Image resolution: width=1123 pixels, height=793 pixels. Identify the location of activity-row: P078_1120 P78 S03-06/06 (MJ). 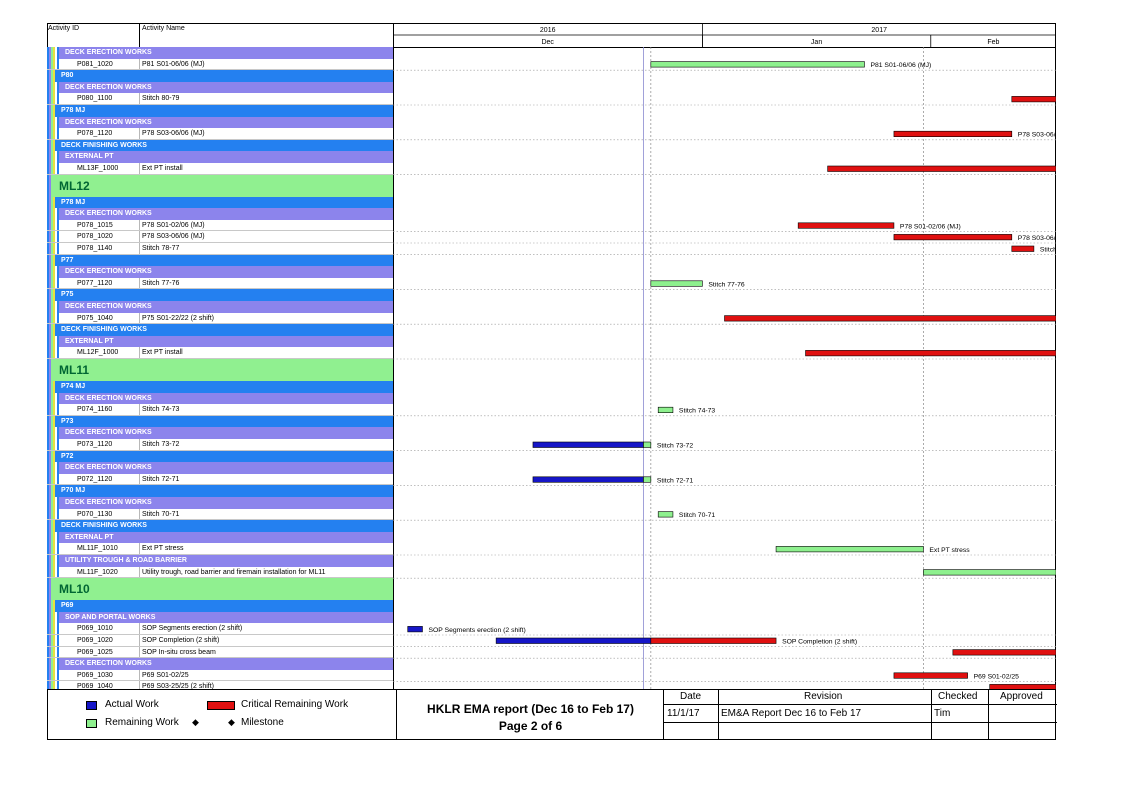
(220, 134).